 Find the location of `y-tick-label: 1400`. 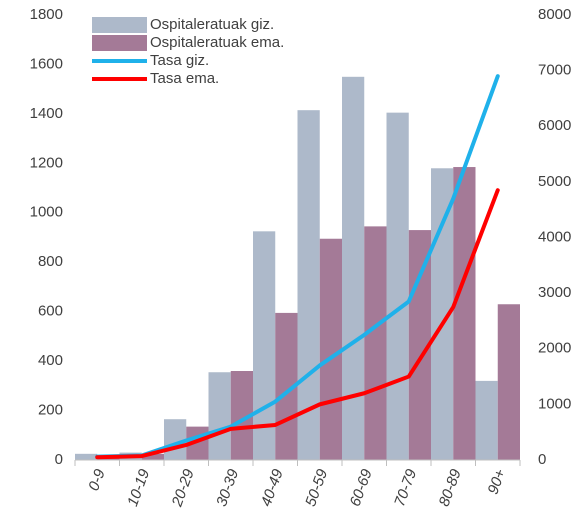

y-tick-label: 1400 is located at coordinates (46, 113).